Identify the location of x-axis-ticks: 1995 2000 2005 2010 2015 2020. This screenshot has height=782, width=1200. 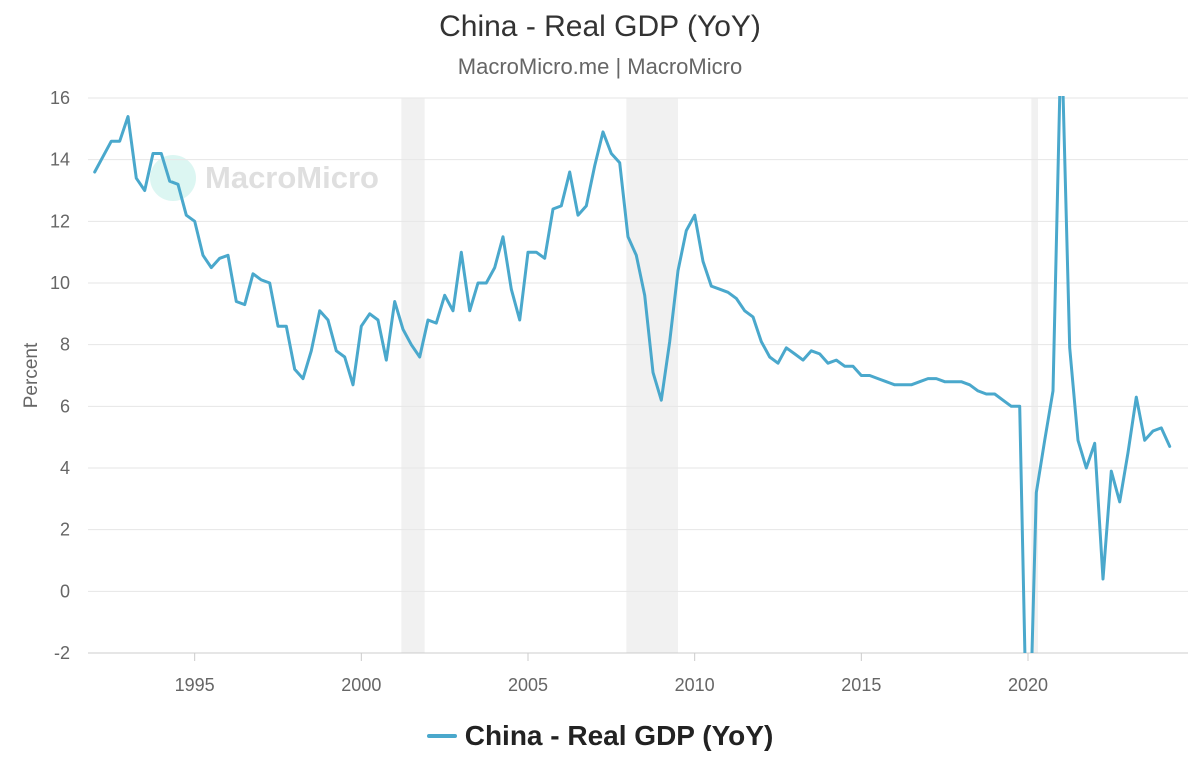
(611, 674).